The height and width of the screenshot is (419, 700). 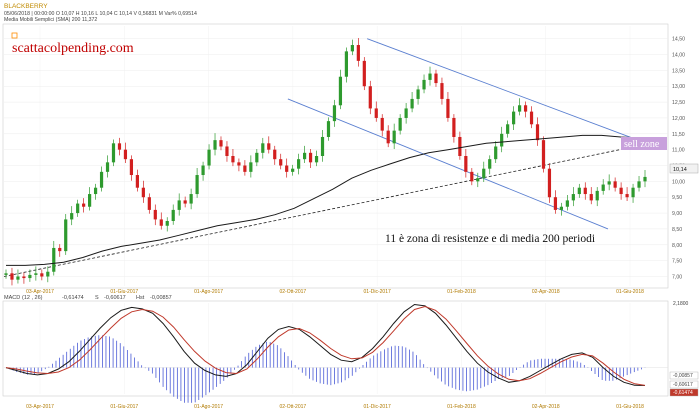 I want to click on macd-date-tick-label: 01-Giu-2018, so click(x=630, y=407).